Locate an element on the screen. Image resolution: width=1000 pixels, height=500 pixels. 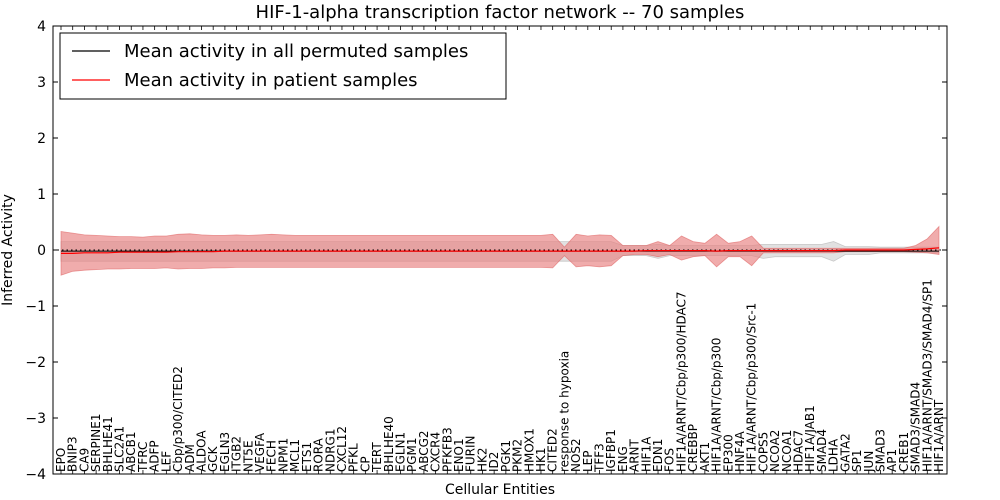
x-category-label: EDN1 is located at coordinates (658, 455).